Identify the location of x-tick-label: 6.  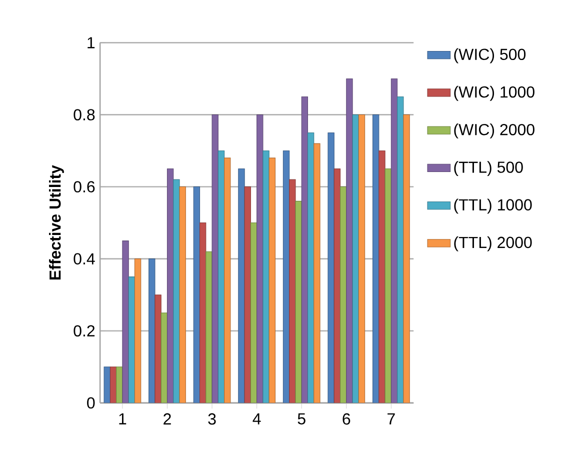
(346, 419).